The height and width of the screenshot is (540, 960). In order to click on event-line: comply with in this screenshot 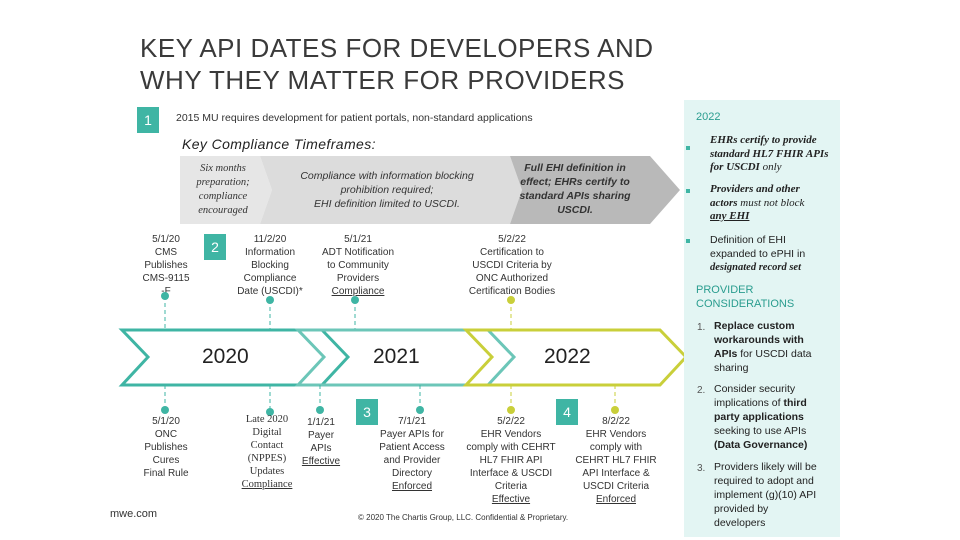, I will do `click(616, 447)`.